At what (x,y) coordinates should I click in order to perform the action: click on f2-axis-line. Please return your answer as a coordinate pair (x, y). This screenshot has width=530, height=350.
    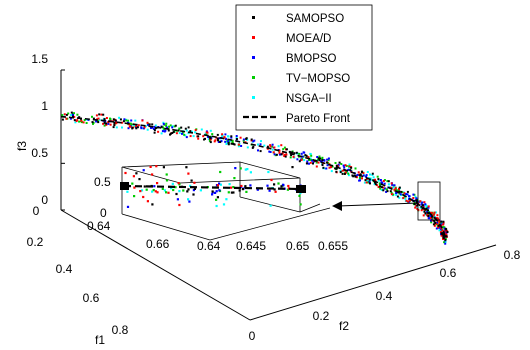
    Looking at the image, I should click on (373, 282).